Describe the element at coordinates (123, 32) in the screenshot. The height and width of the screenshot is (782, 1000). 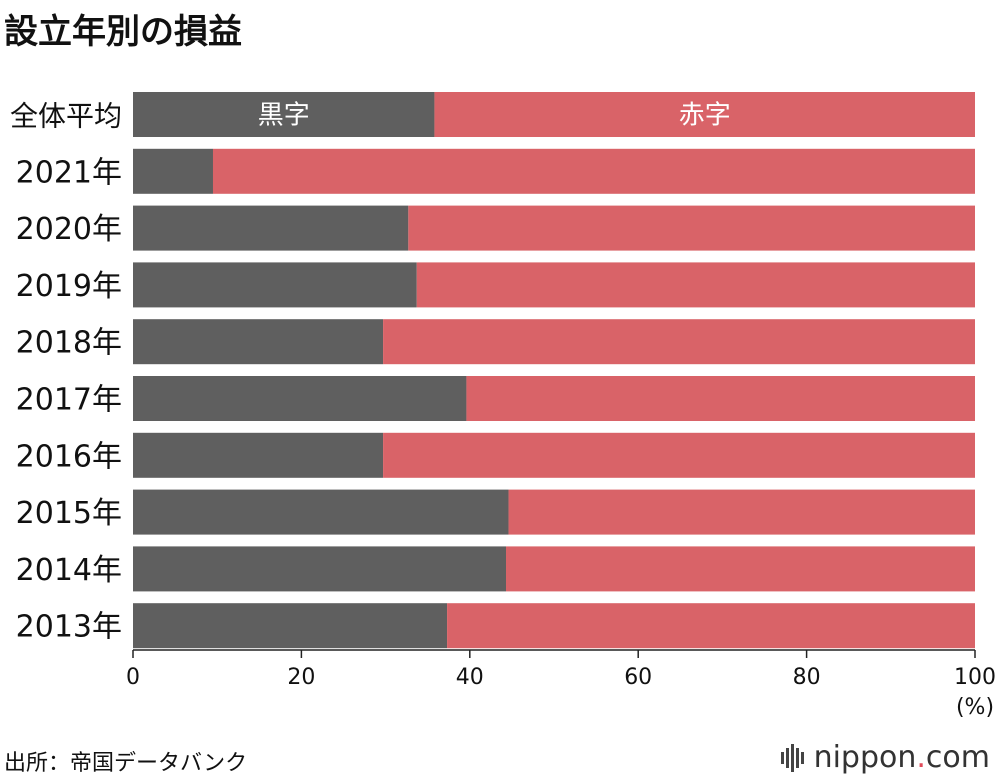
I see `chart-title: 設立年別の損益` at that location.